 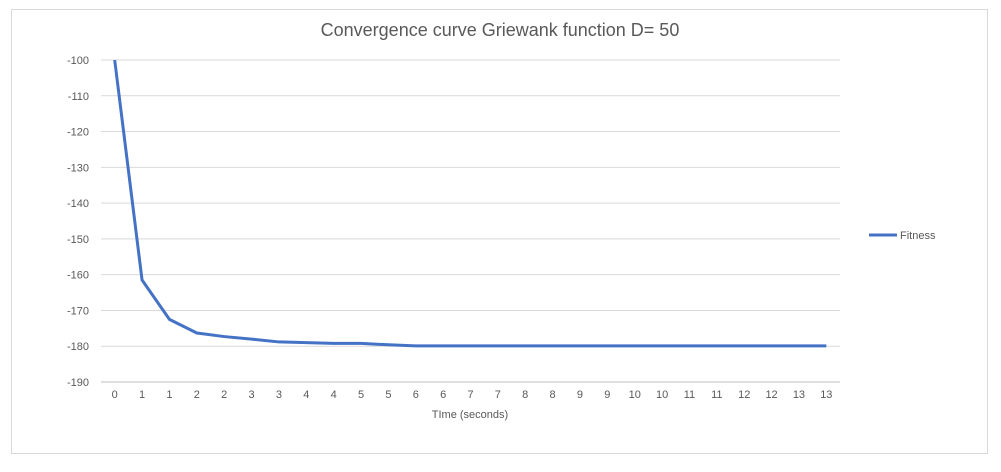 What do you see at coordinates (78, 383) in the screenshot?
I see `y-tick-label: -190` at bounding box center [78, 383].